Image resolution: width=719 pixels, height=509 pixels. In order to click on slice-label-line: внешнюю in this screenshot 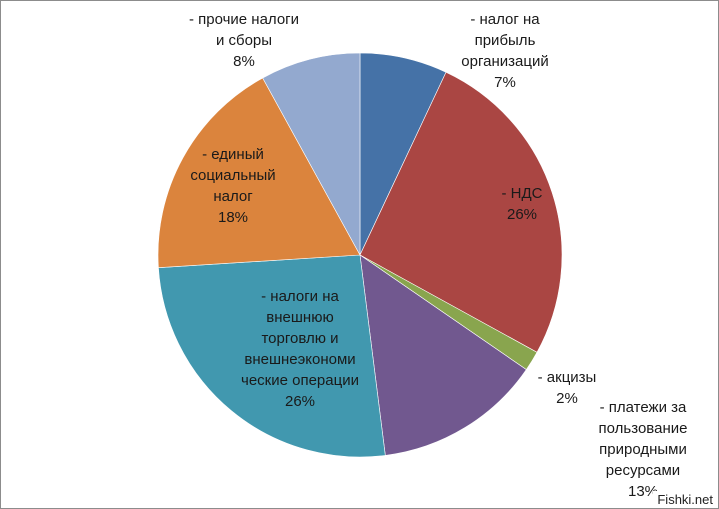, I will do `click(299, 317)`.